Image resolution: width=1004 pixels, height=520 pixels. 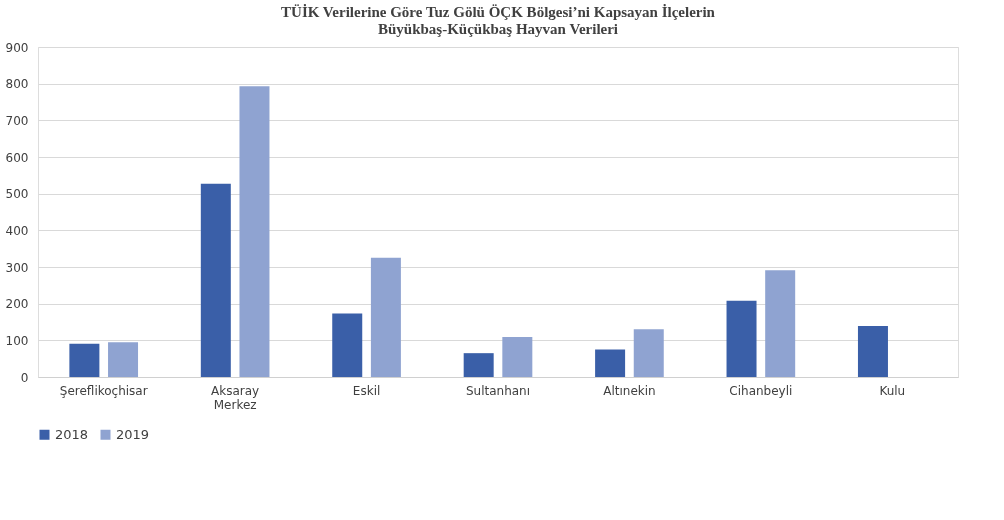 What do you see at coordinates (17, 230) in the screenshot?
I see `y-tick-label: 400` at bounding box center [17, 230].